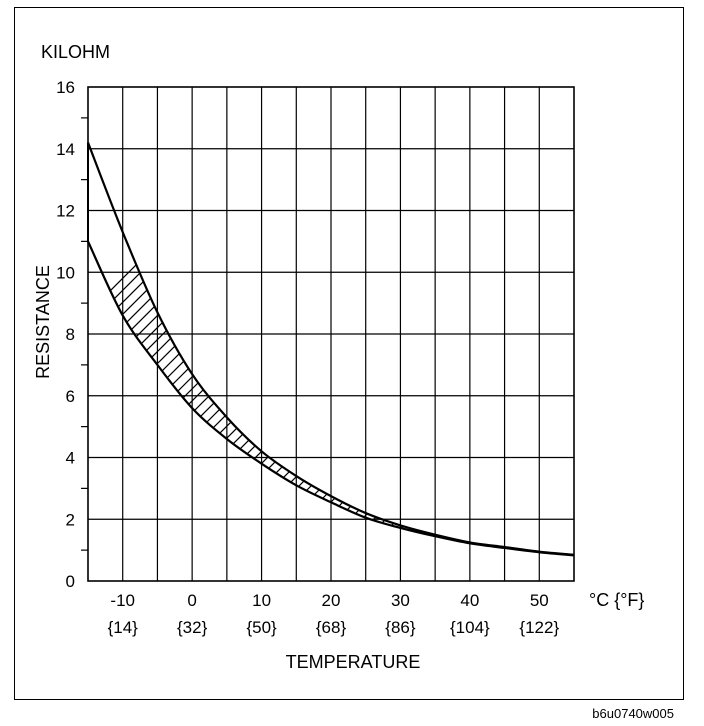 Image resolution: width=704 pixels, height=726 pixels. Describe the element at coordinates (70, 458) in the screenshot. I see `y-tick-label: 4` at that location.